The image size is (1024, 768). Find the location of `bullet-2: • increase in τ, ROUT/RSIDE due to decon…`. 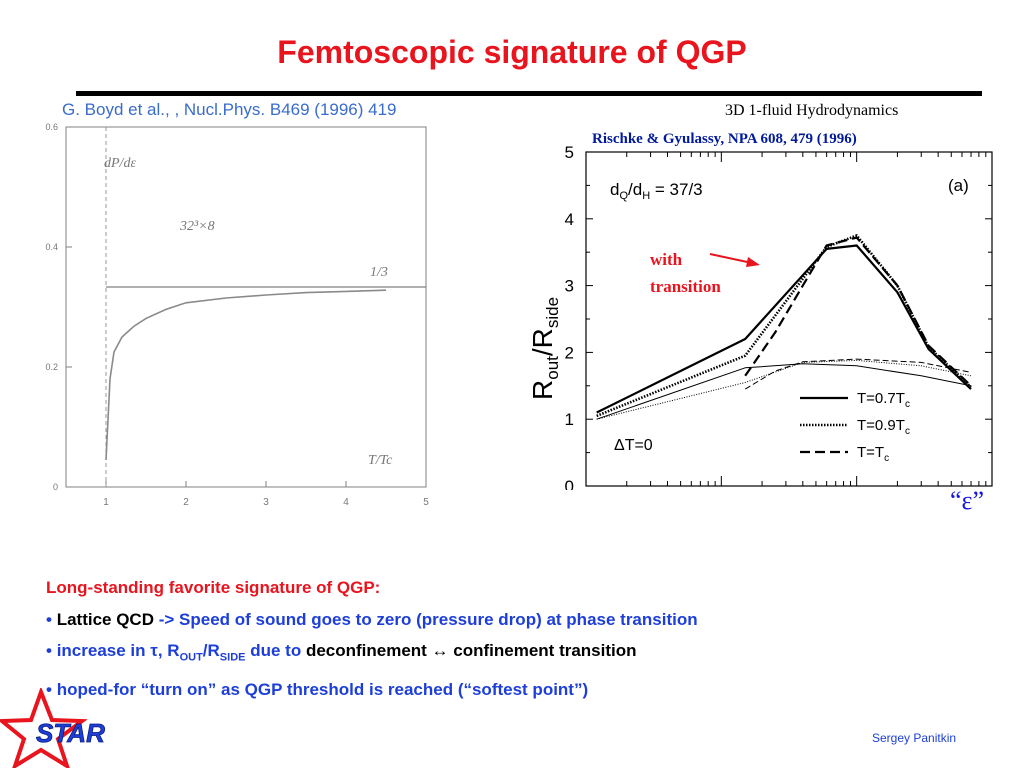

bullet-2: • increase in τ, ROUT/RSIDE due to decon… is located at coordinates (341, 652).